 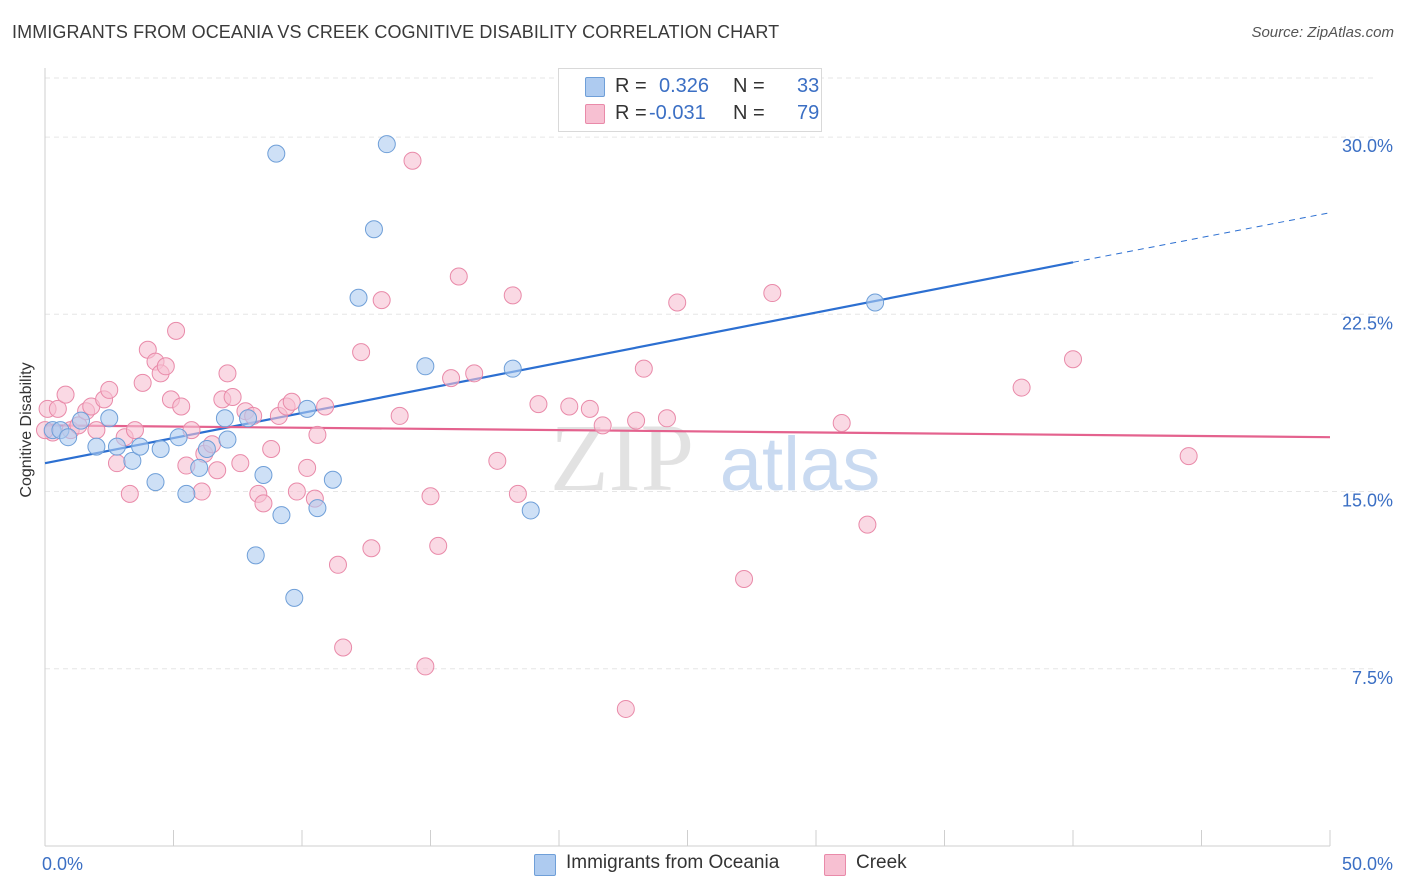 I want to click on x-tick-label: 0.0%, so click(x=62, y=864).